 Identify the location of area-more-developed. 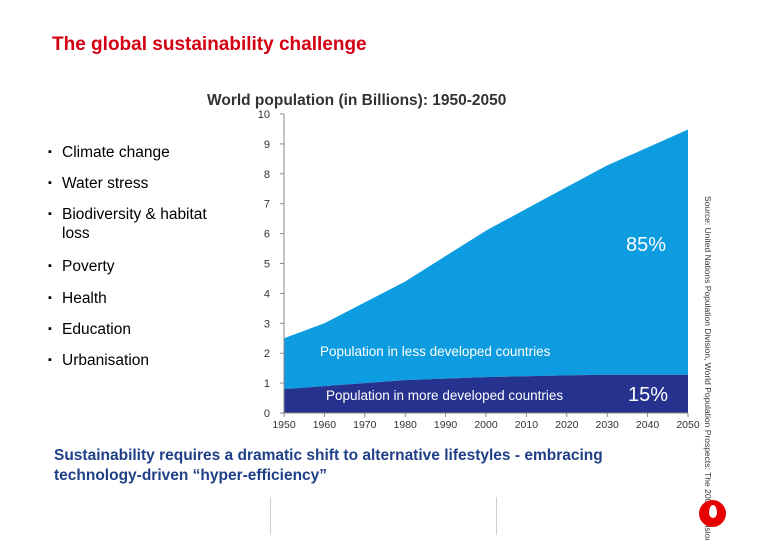
(486, 393).